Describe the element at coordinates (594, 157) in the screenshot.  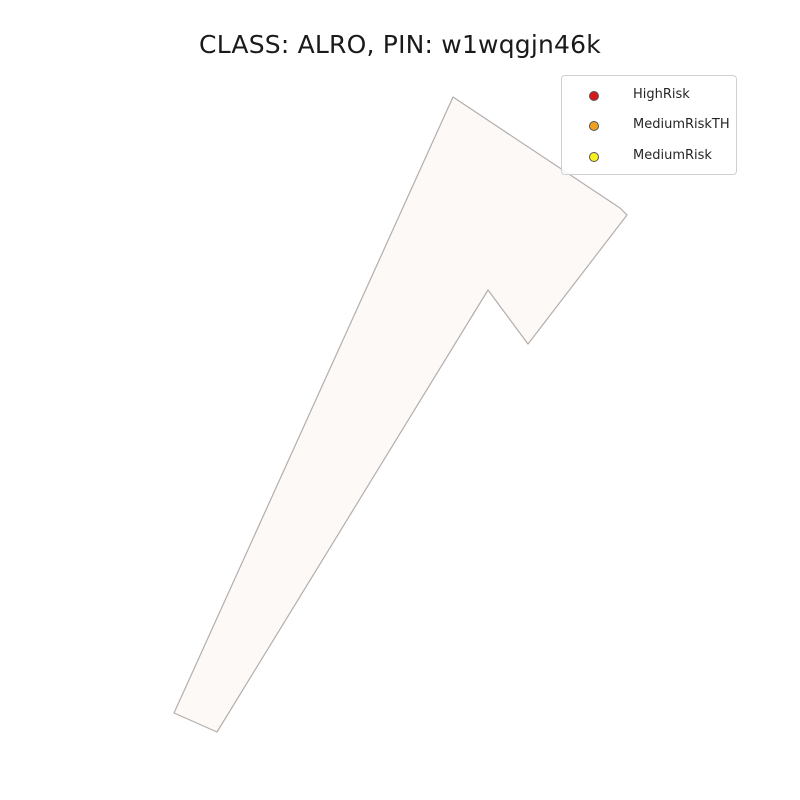
I see `legend-marker-mediumrisk` at that location.